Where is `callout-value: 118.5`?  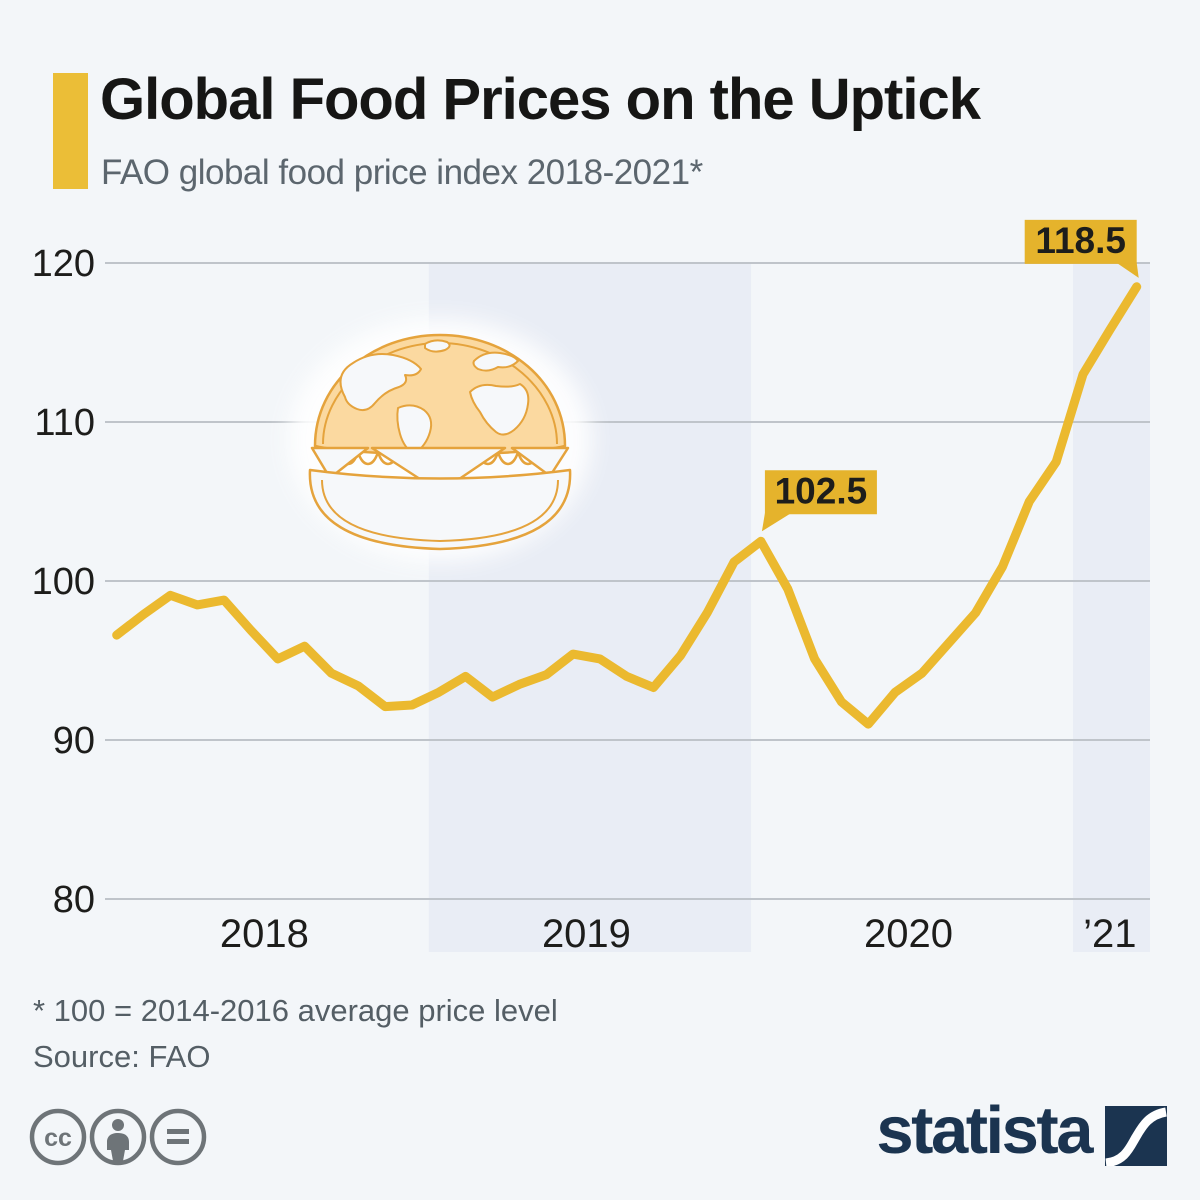 callout-value: 118.5 is located at coordinates (1080, 240).